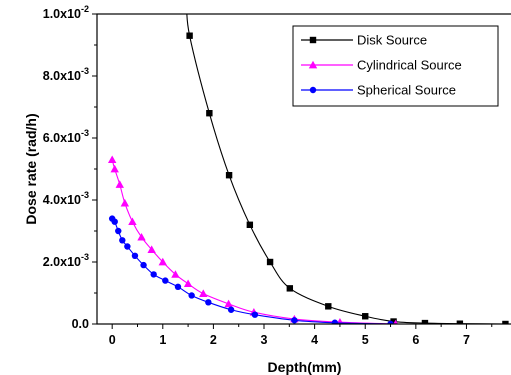 This screenshot has width=511, height=375. Describe the element at coordinates (305, 367) in the screenshot. I see `x-axis-title: Depth(mm)` at that location.